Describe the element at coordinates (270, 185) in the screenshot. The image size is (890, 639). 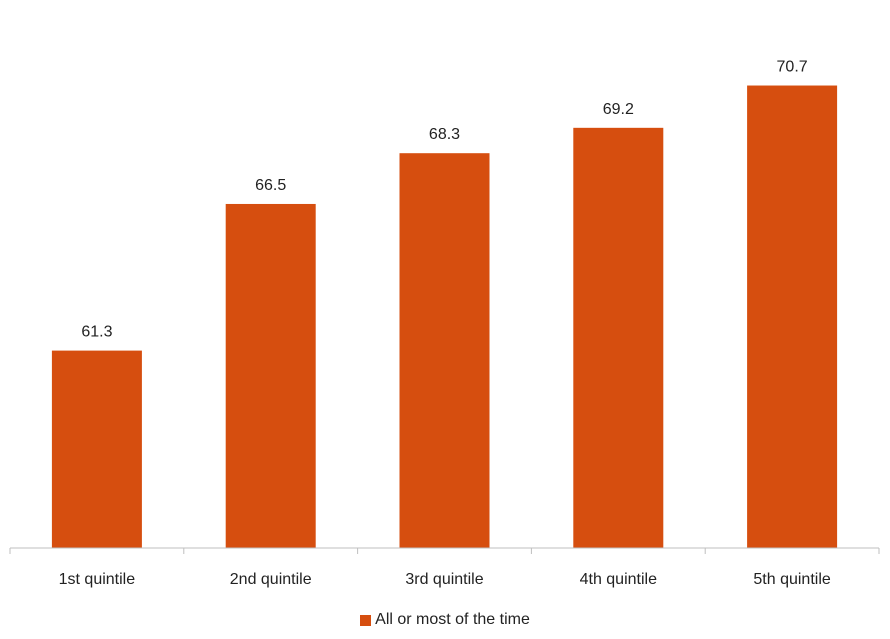
I see `data-label: 66.5` at that location.